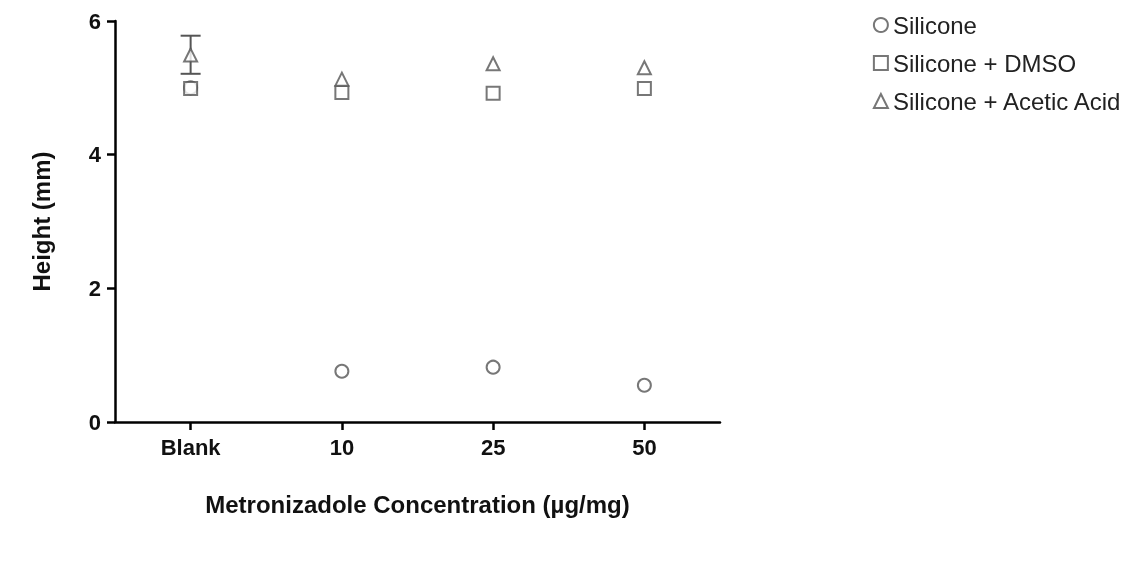 The image size is (1138, 579). What do you see at coordinates (342, 447) in the screenshot?
I see `x-tick-label: 10` at bounding box center [342, 447].